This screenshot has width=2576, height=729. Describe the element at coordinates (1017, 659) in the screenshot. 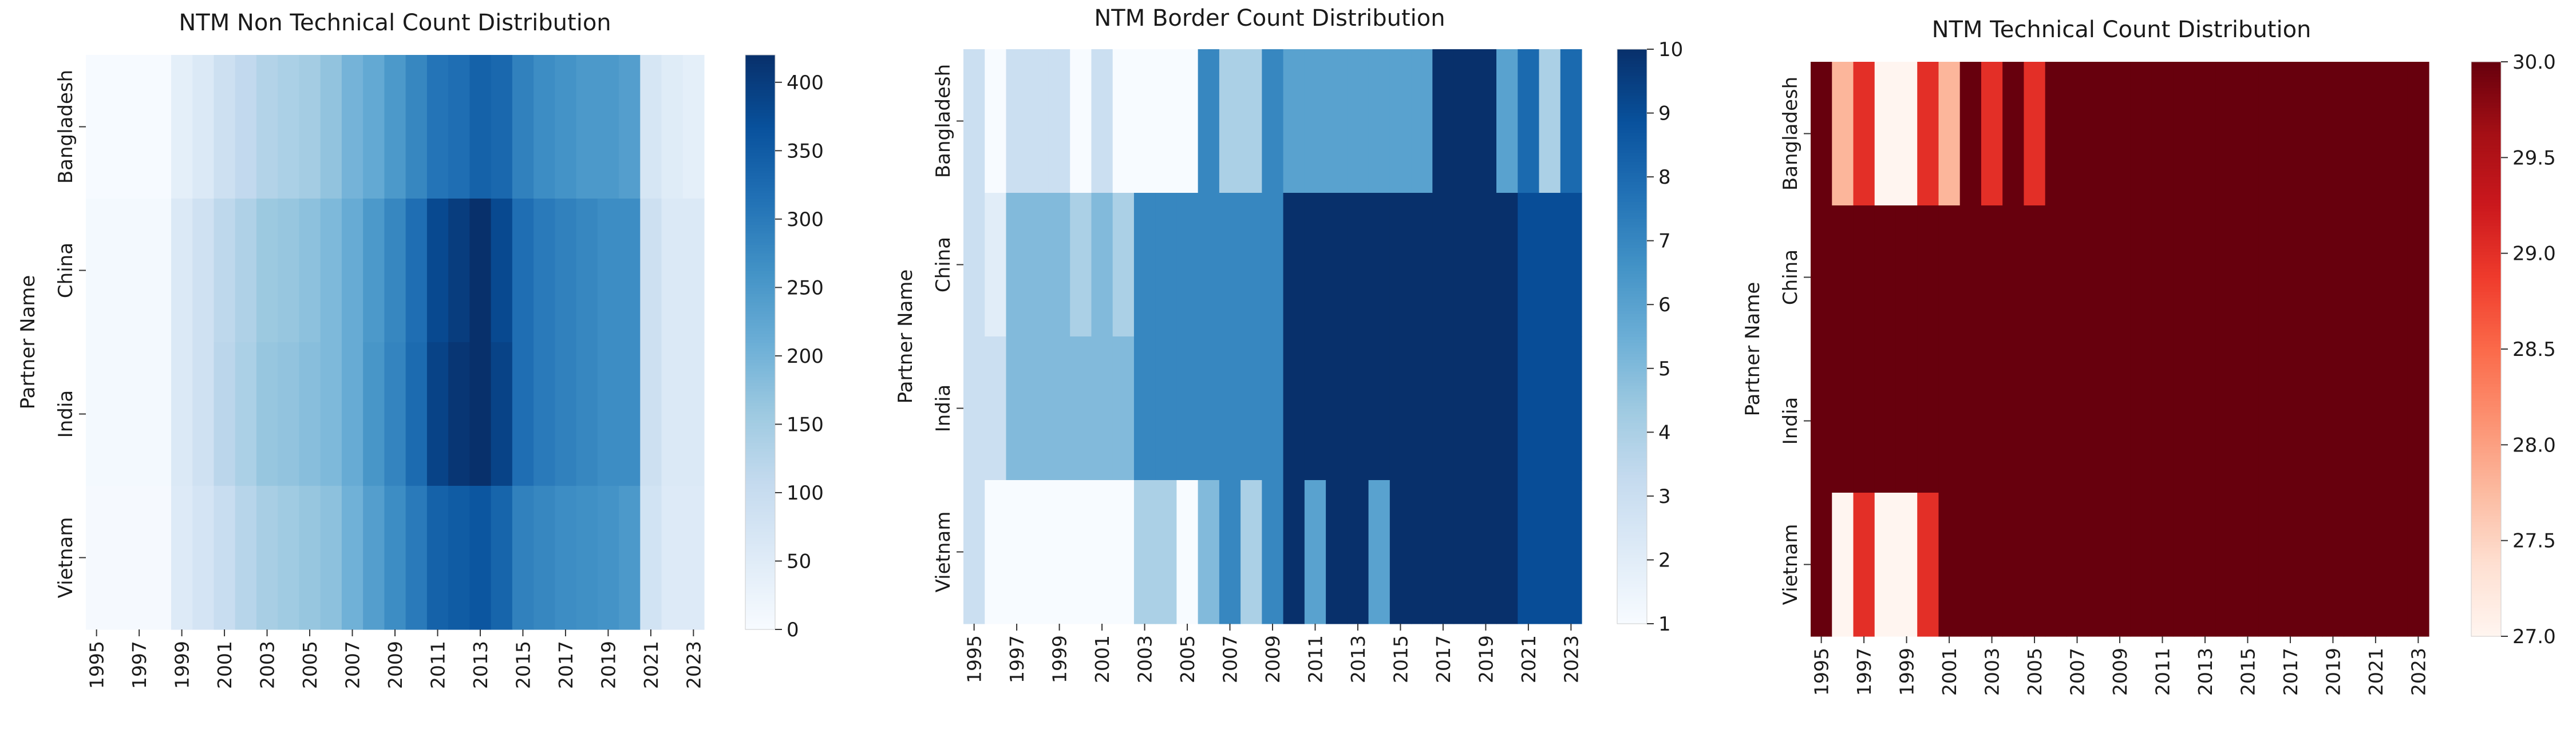

I see `x-tick-label: 1997` at that location.